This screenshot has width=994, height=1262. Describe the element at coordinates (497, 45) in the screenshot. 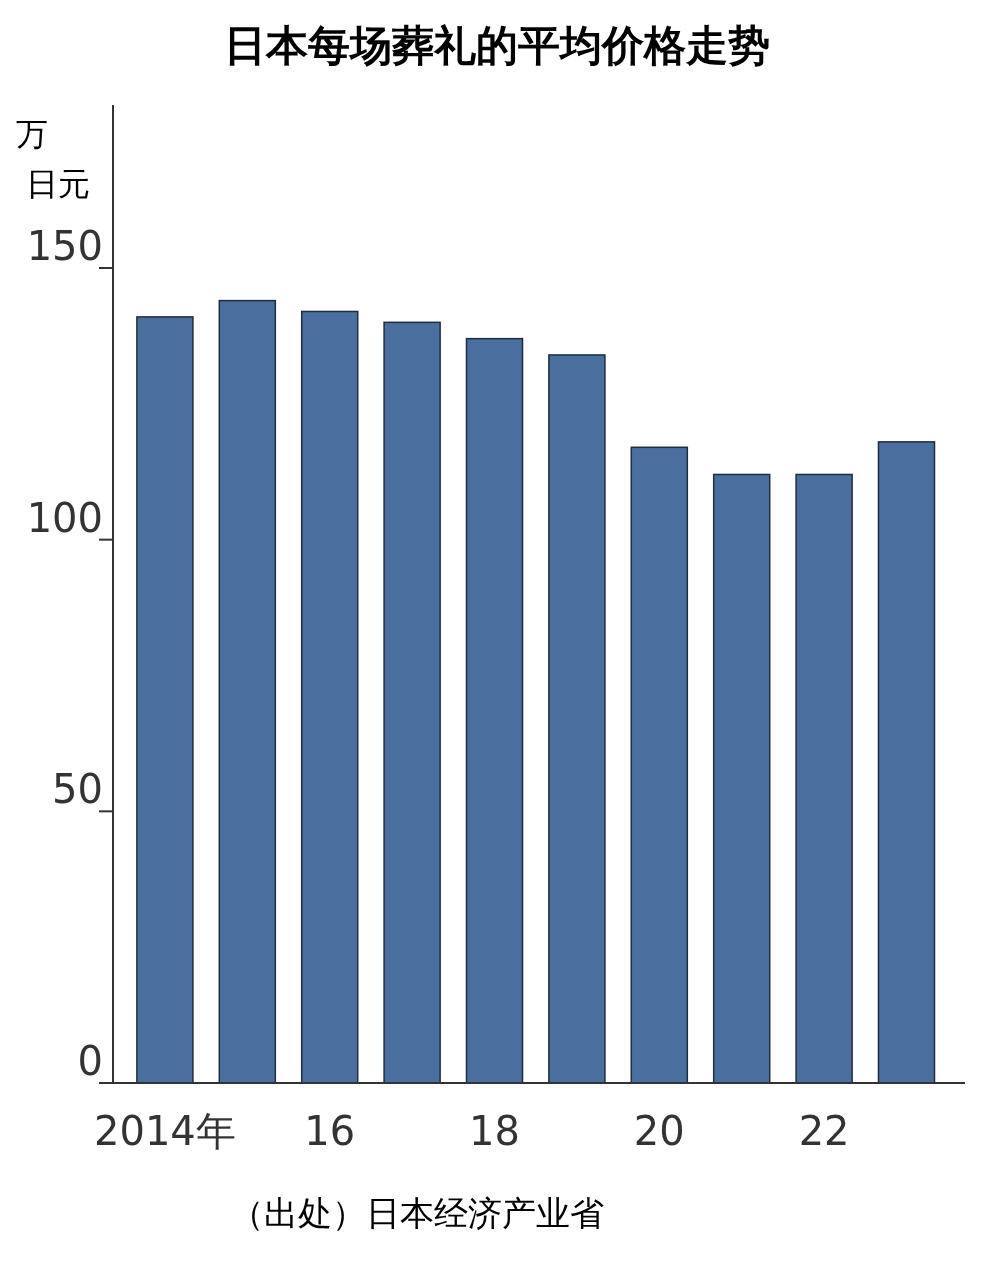

I see `chart-title: 日本每场葬礼的平均价格走势` at that location.